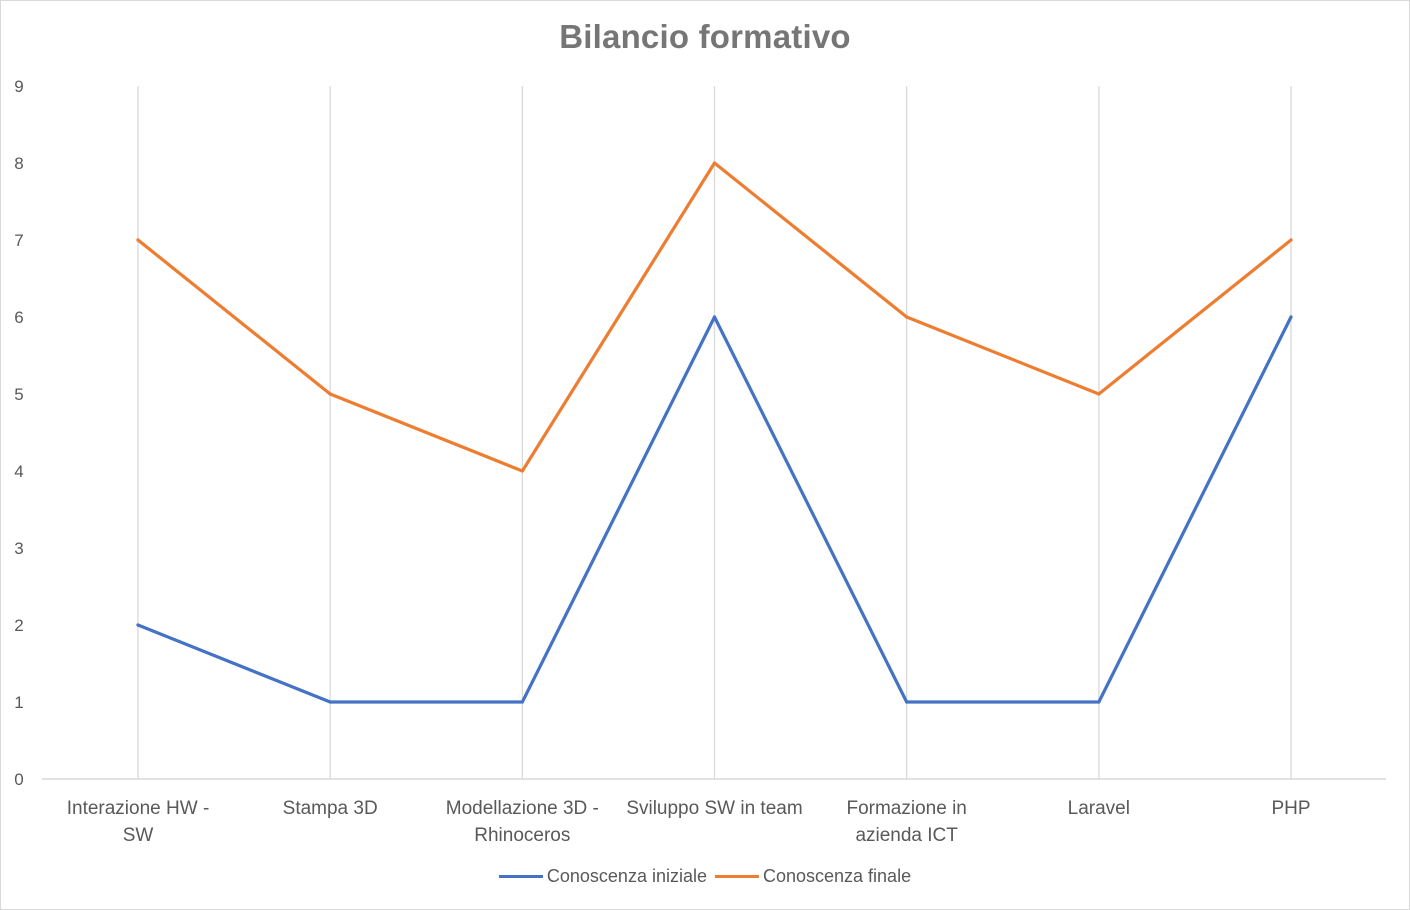 The height and width of the screenshot is (910, 1410). What do you see at coordinates (18, 317) in the screenshot?
I see `y-tick-label: 6` at bounding box center [18, 317].